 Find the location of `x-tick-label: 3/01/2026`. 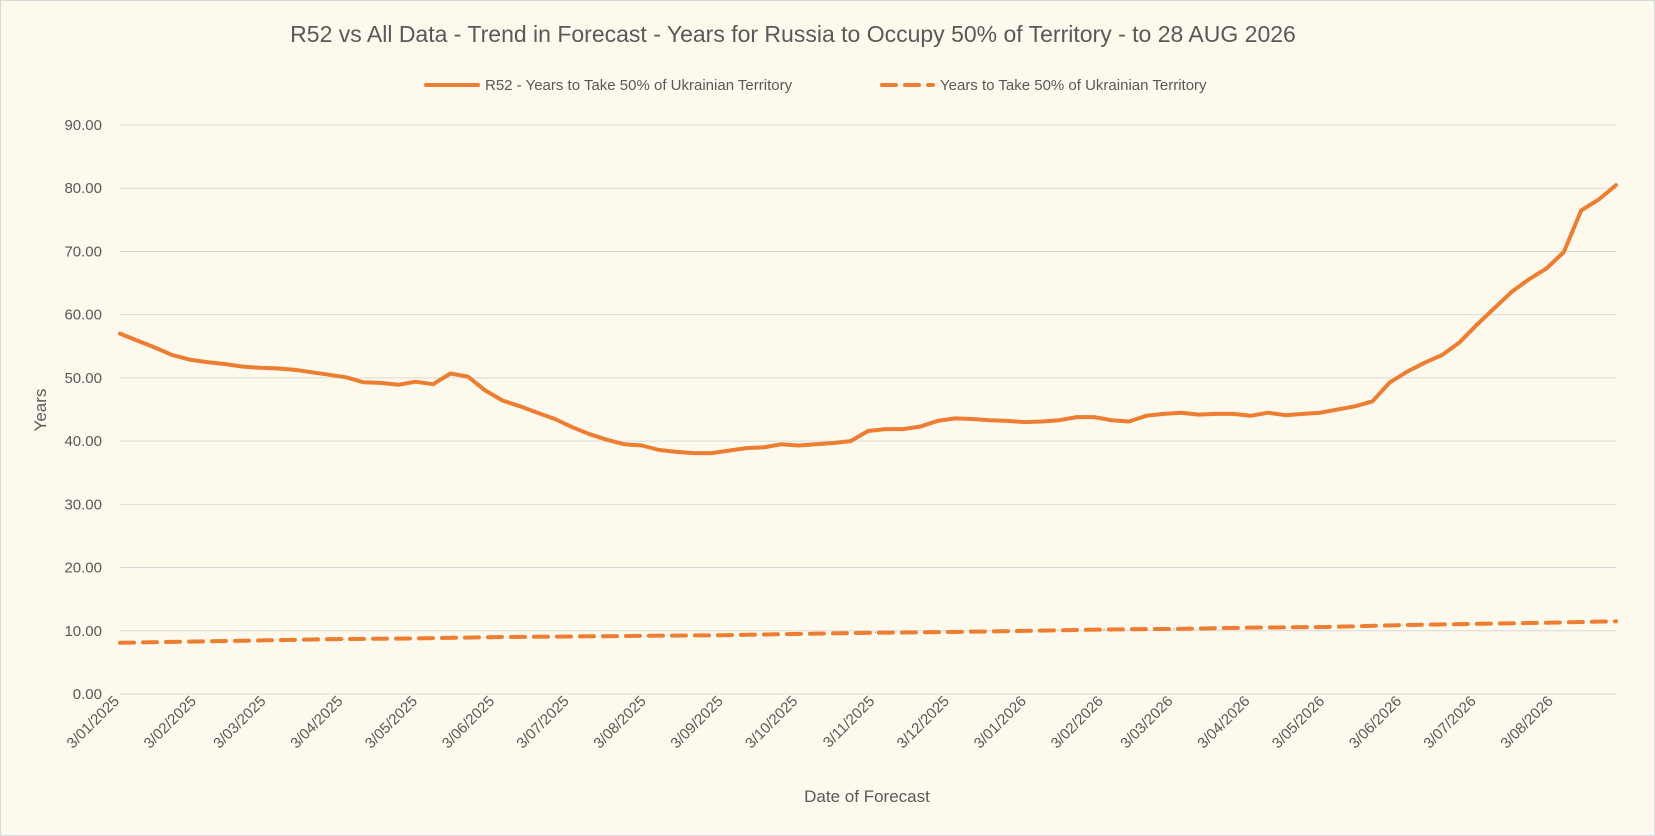

x-tick-label: 3/01/2026 is located at coordinates (1000, 722).